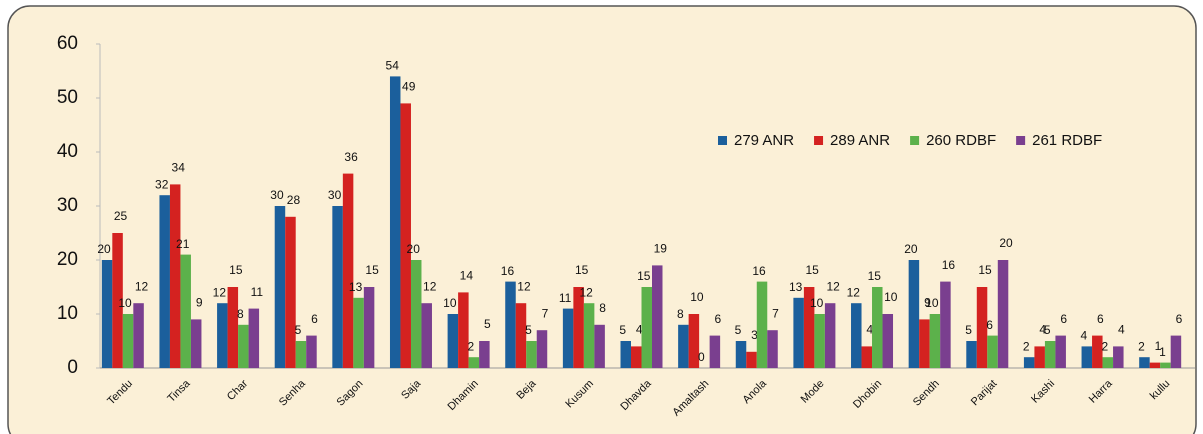 Image resolution: width=1203 pixels, height=434 pixels. Describe the element at coordinates (661, 249) in the screenshot. I see `value-label: 19` at that location.